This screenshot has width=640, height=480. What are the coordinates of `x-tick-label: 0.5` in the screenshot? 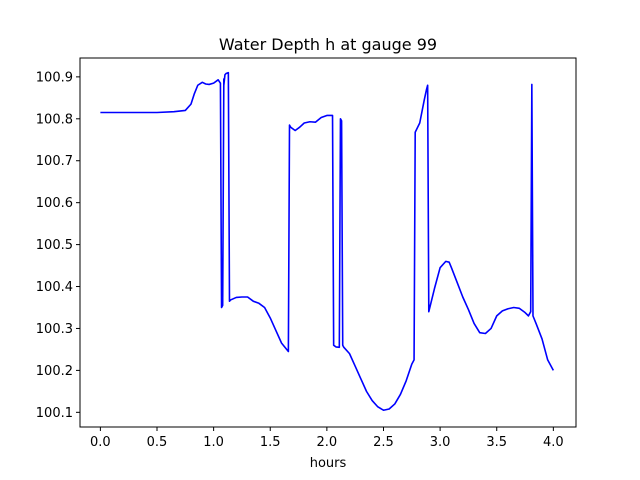 It's located at (157, 442).